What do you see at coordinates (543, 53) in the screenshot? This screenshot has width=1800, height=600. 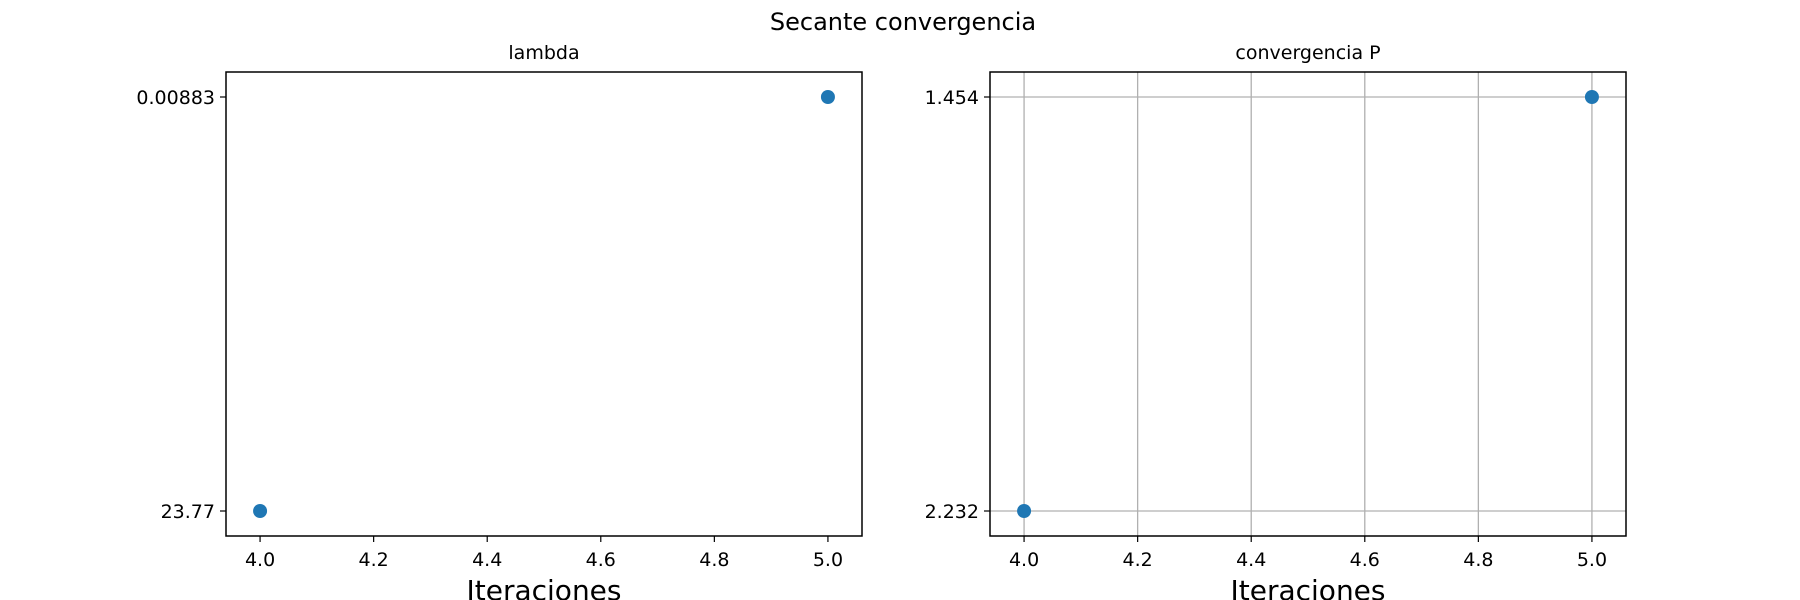 I see `subplot-title: lambda` at bounding box center [543, 53].